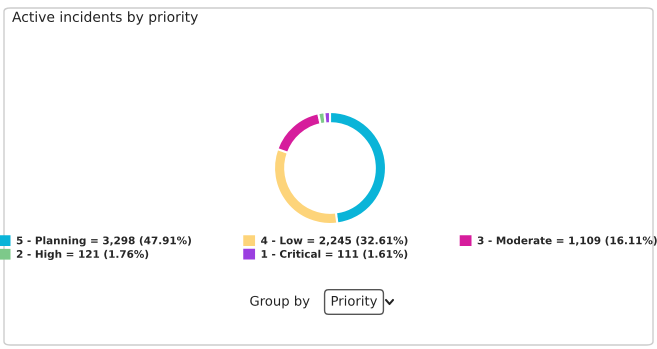 Image resolution: width=657 pixels, height=349 pixels. What do you see at coordinates (334, 241) in the screenshot?
I see `legend-label: 4 - Low = 2,245 (32.61%)` at bounding box center [334, 241].